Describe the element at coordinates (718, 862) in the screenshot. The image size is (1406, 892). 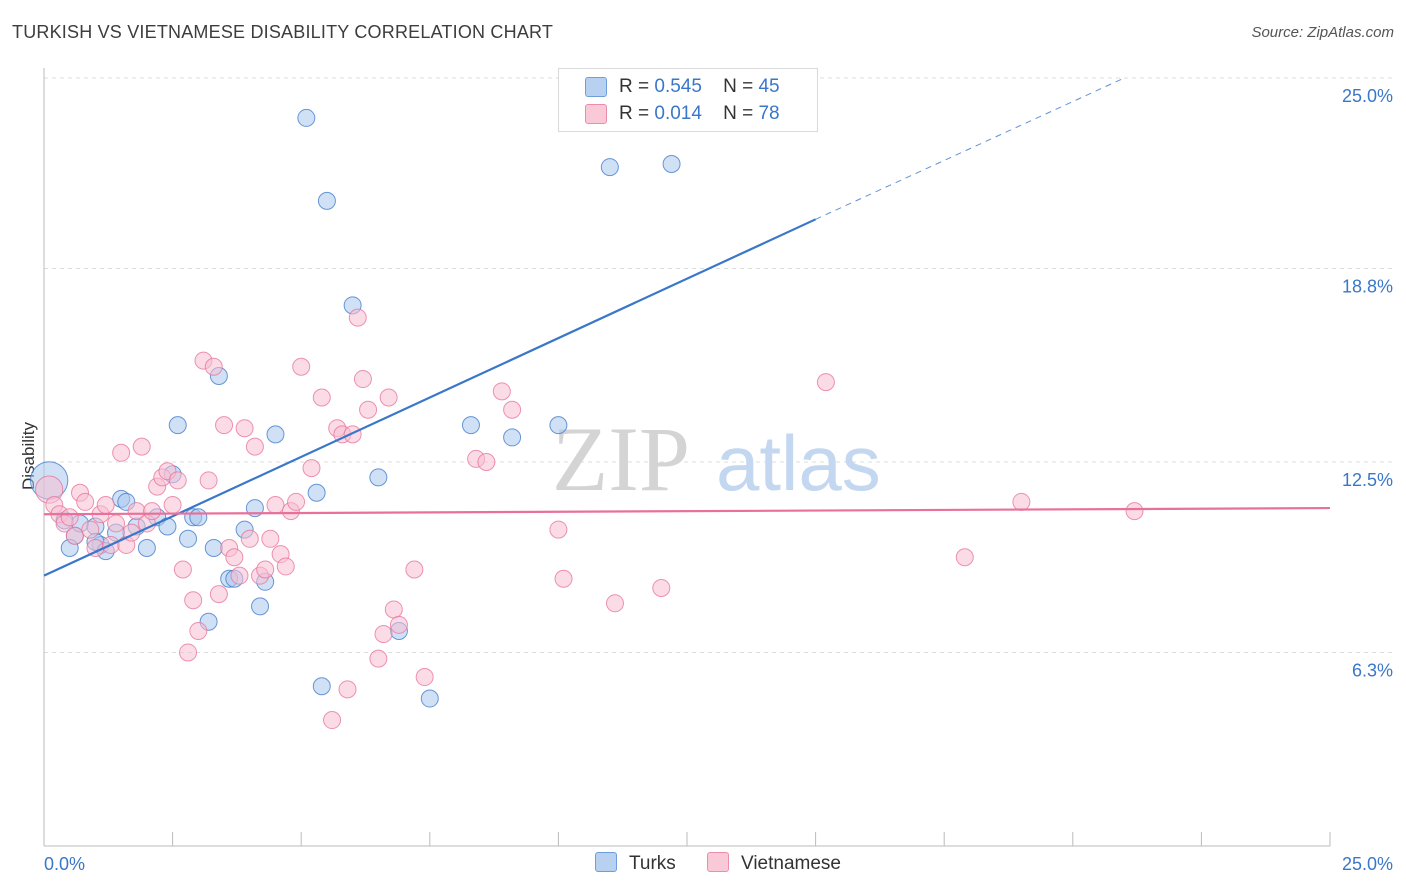
I see `series-swatch-vietnamese` at that location.